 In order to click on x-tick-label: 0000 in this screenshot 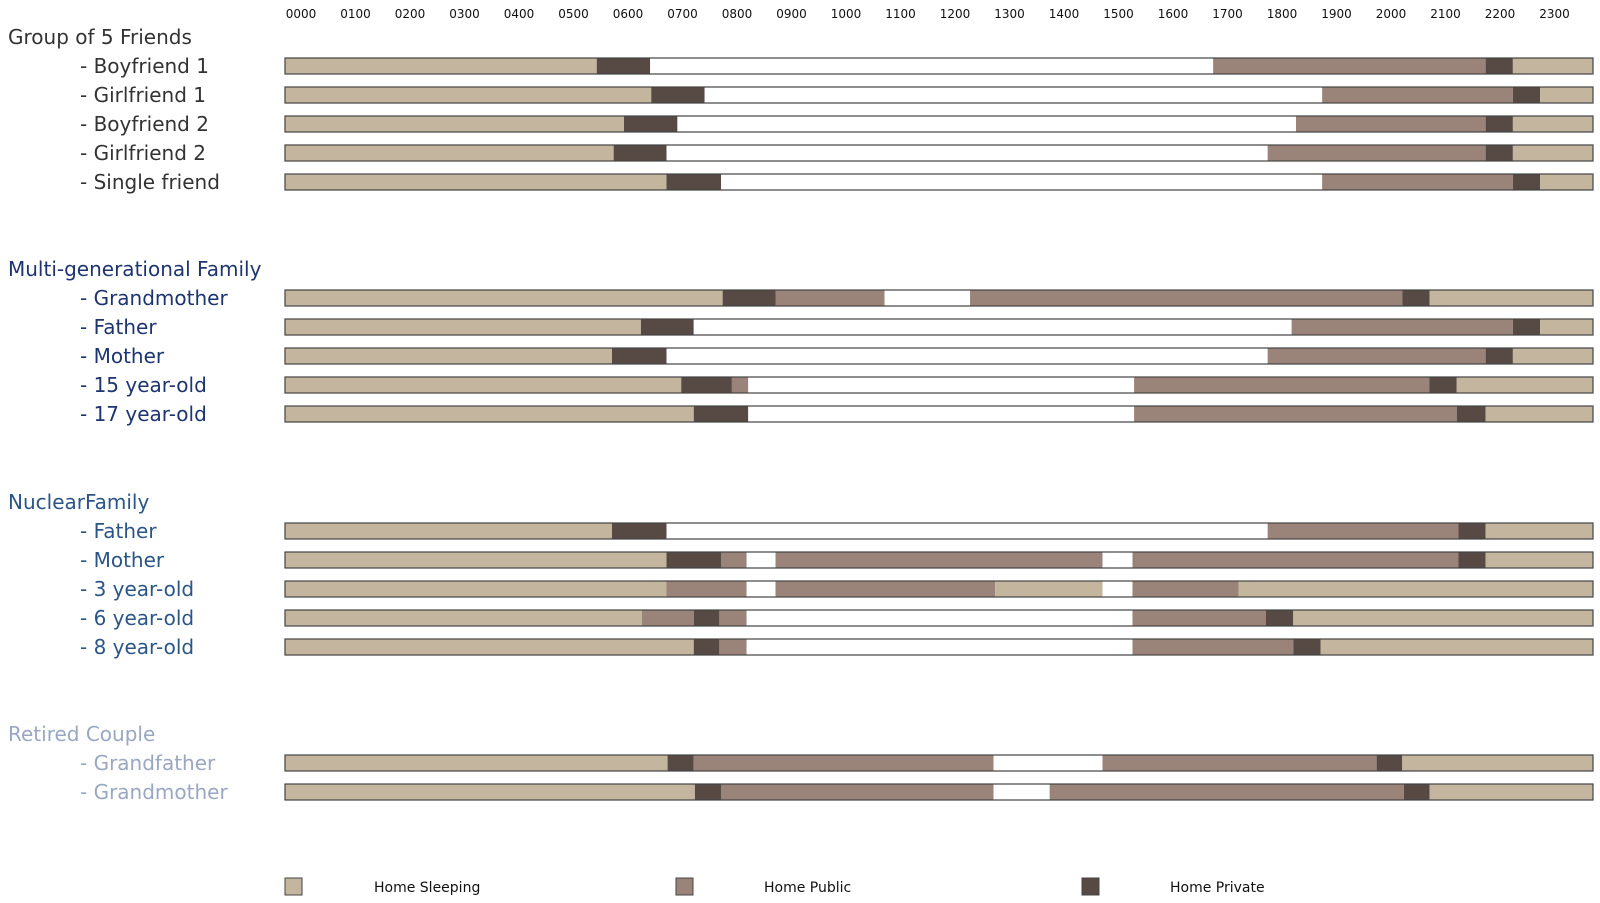, I will do `click(301, 14)`.